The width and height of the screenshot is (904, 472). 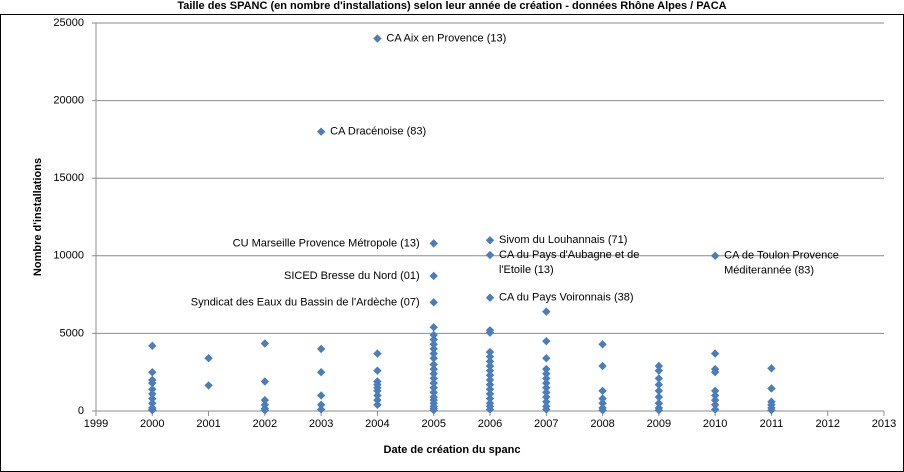 What do you see at coordinates (490, 424) in the screenshot?
I see `x-tick-label: 2006` at bounding box center [490, 424].